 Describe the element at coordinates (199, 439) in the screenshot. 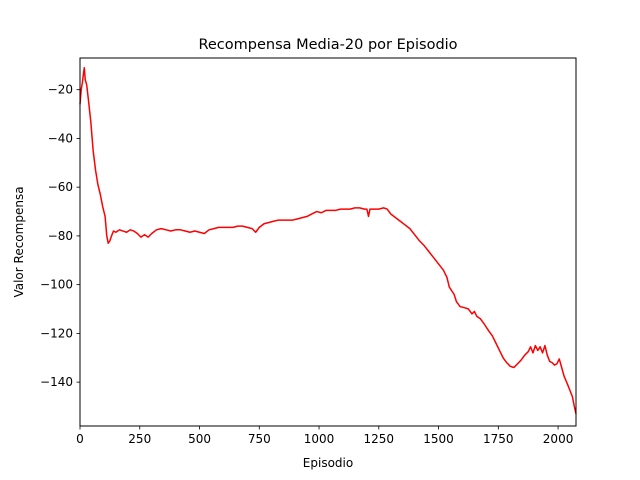

I see `x-tick-label: 500` at that location.